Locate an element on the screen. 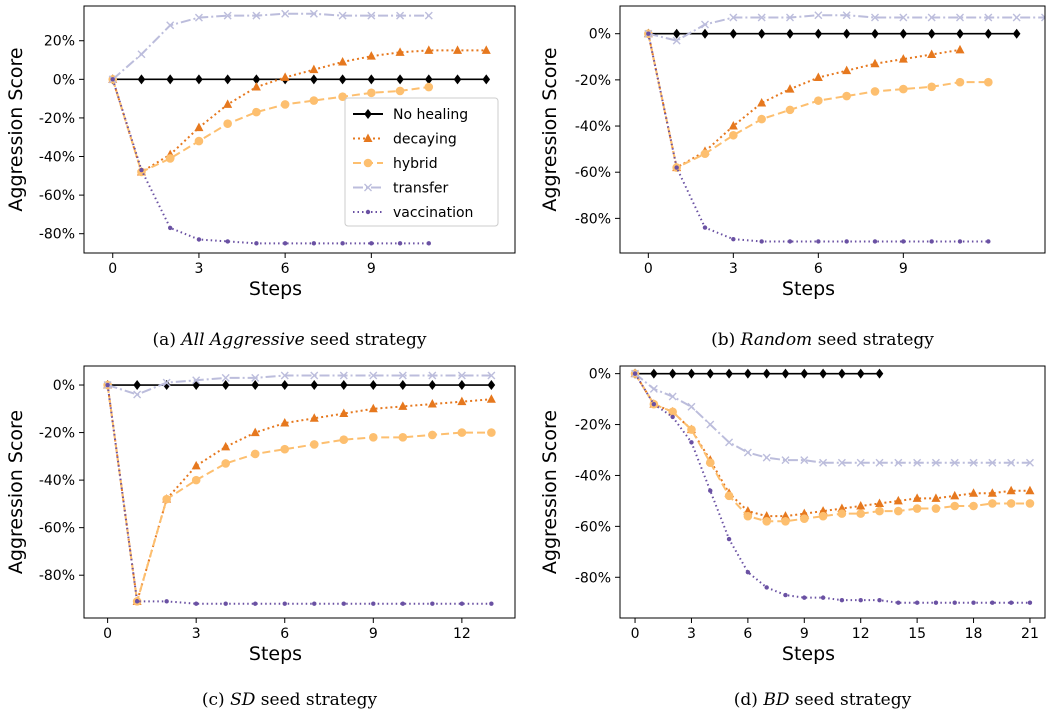  series-decaying is located at coordinates (804, 100).